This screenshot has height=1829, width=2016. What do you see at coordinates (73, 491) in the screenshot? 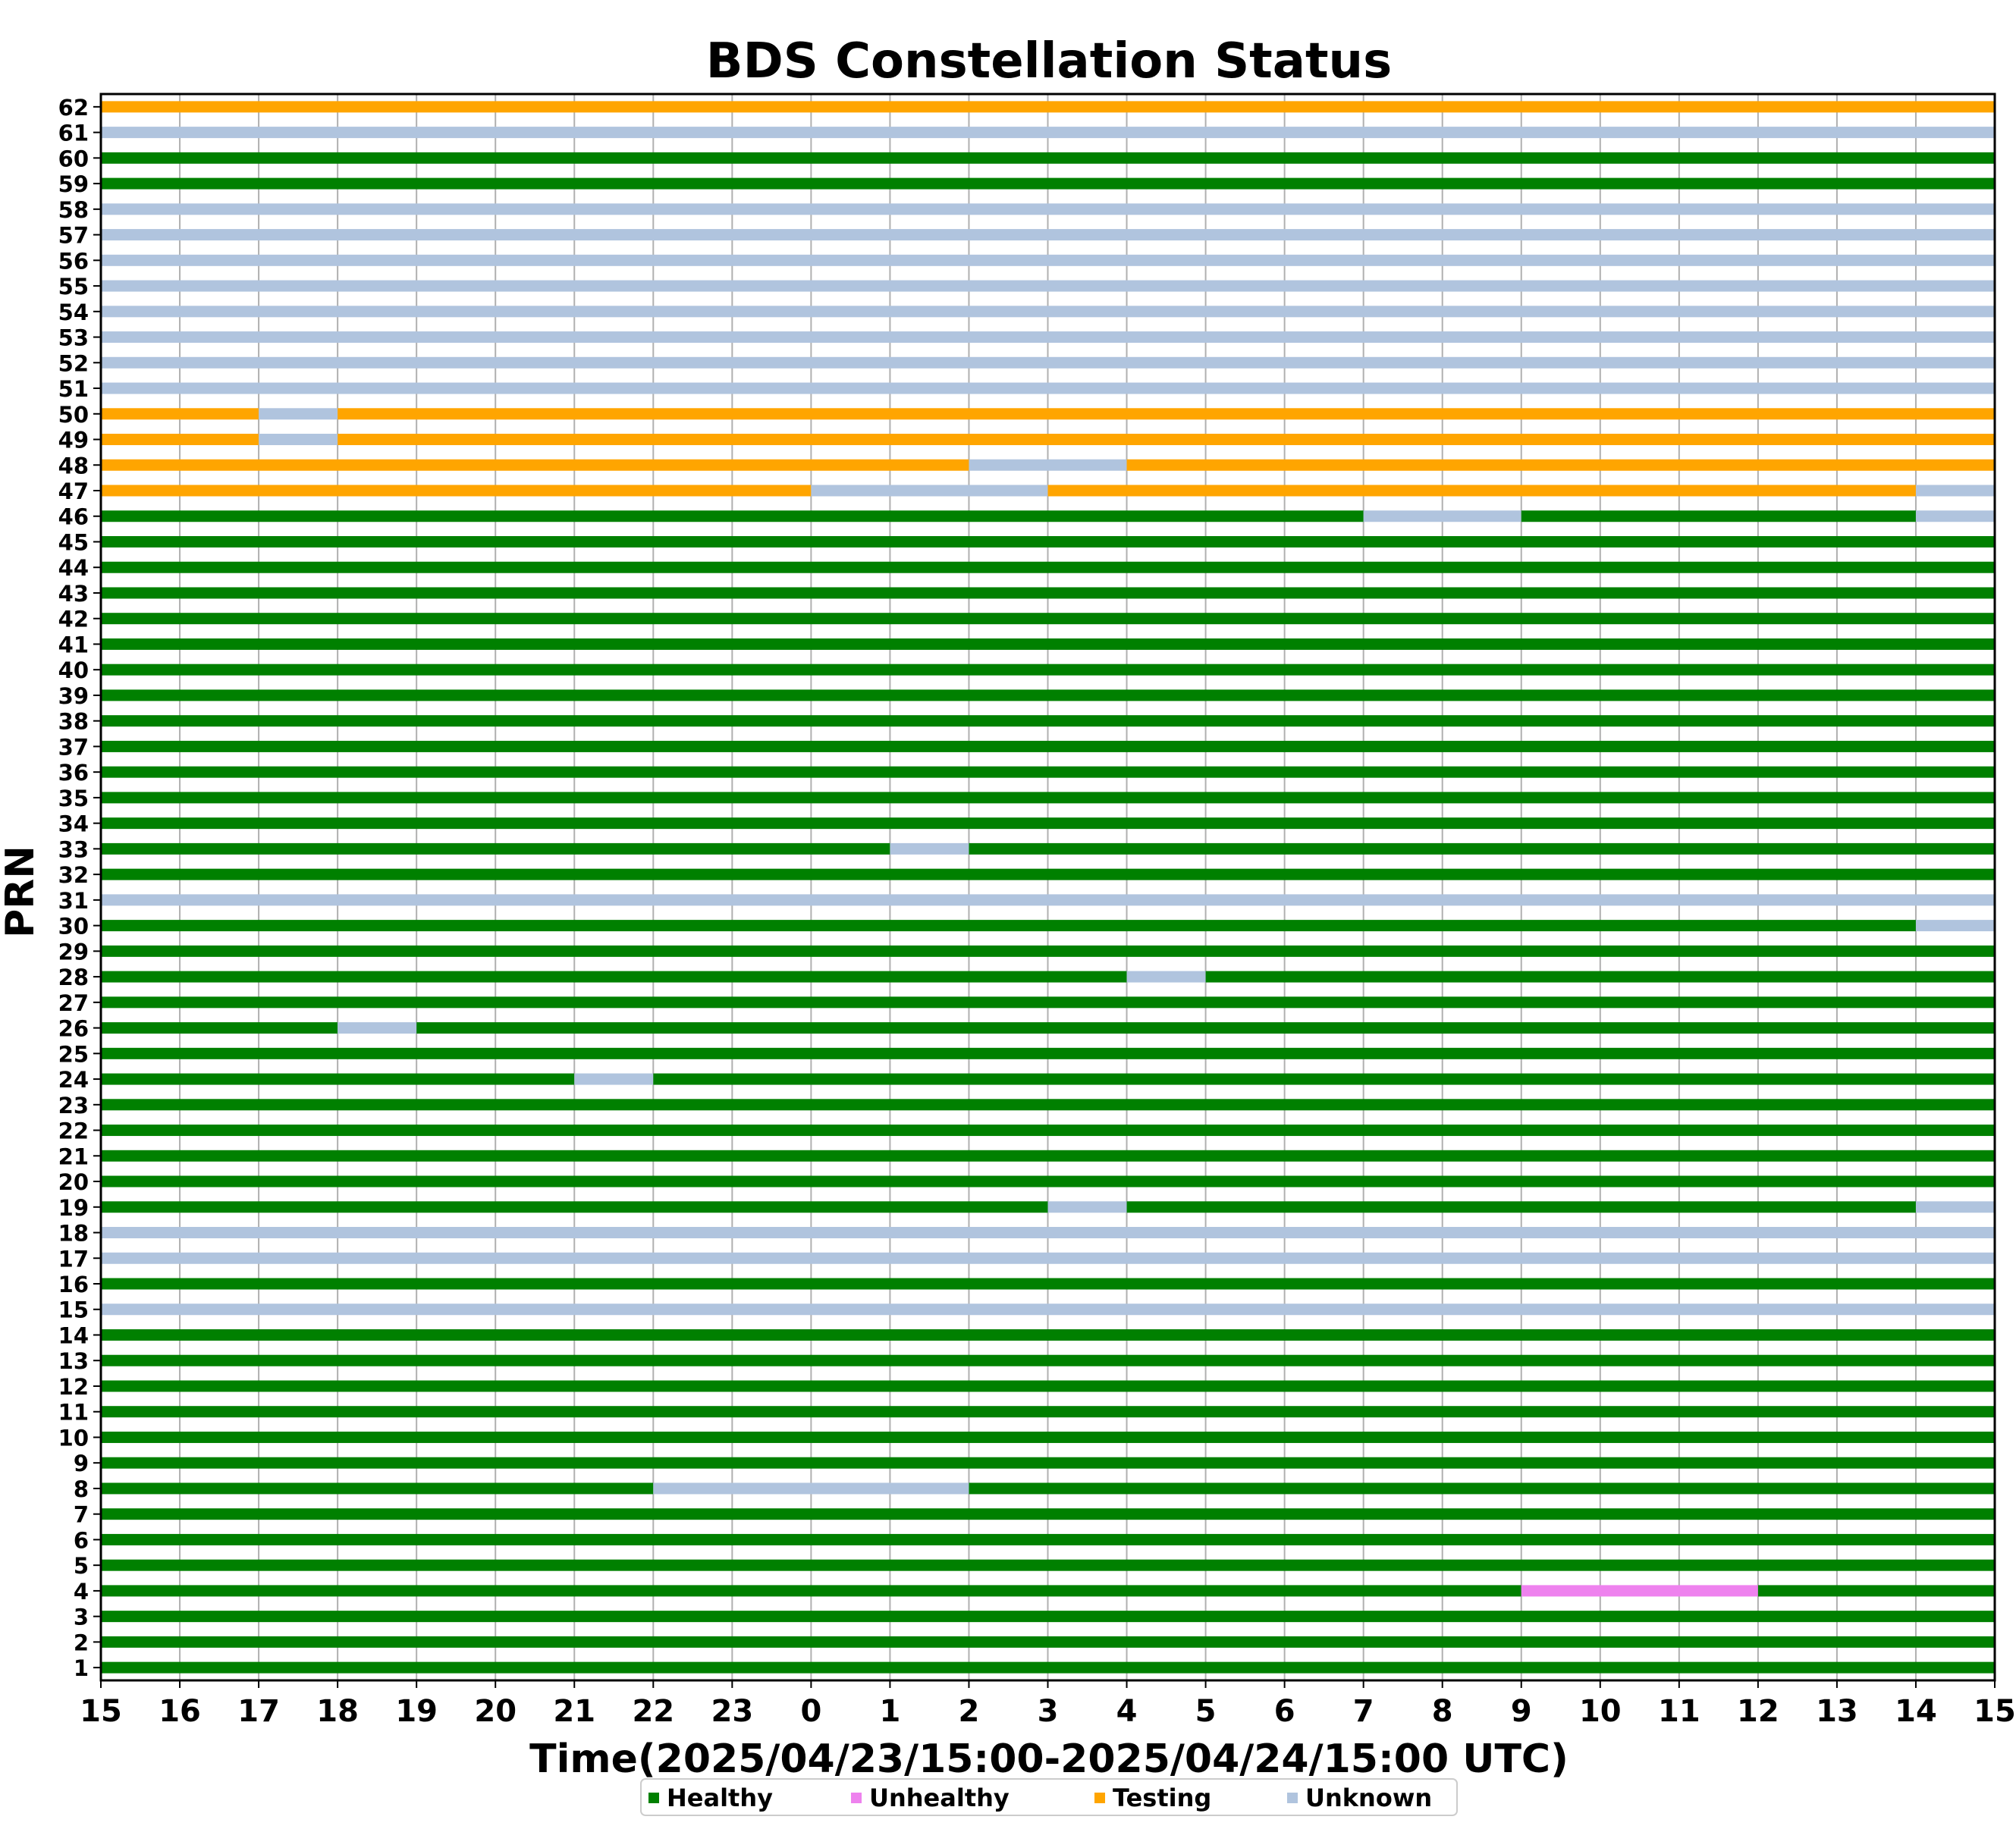
I see `y-tick-label: 47` at bounding box center [73, 491].